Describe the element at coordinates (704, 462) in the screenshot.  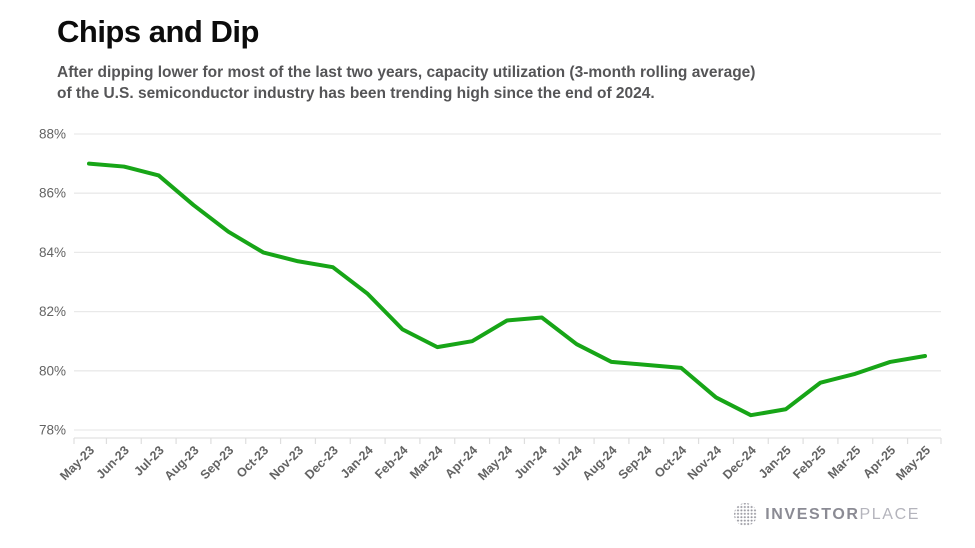
I see `x-tick-label: Nov-24` at that location.